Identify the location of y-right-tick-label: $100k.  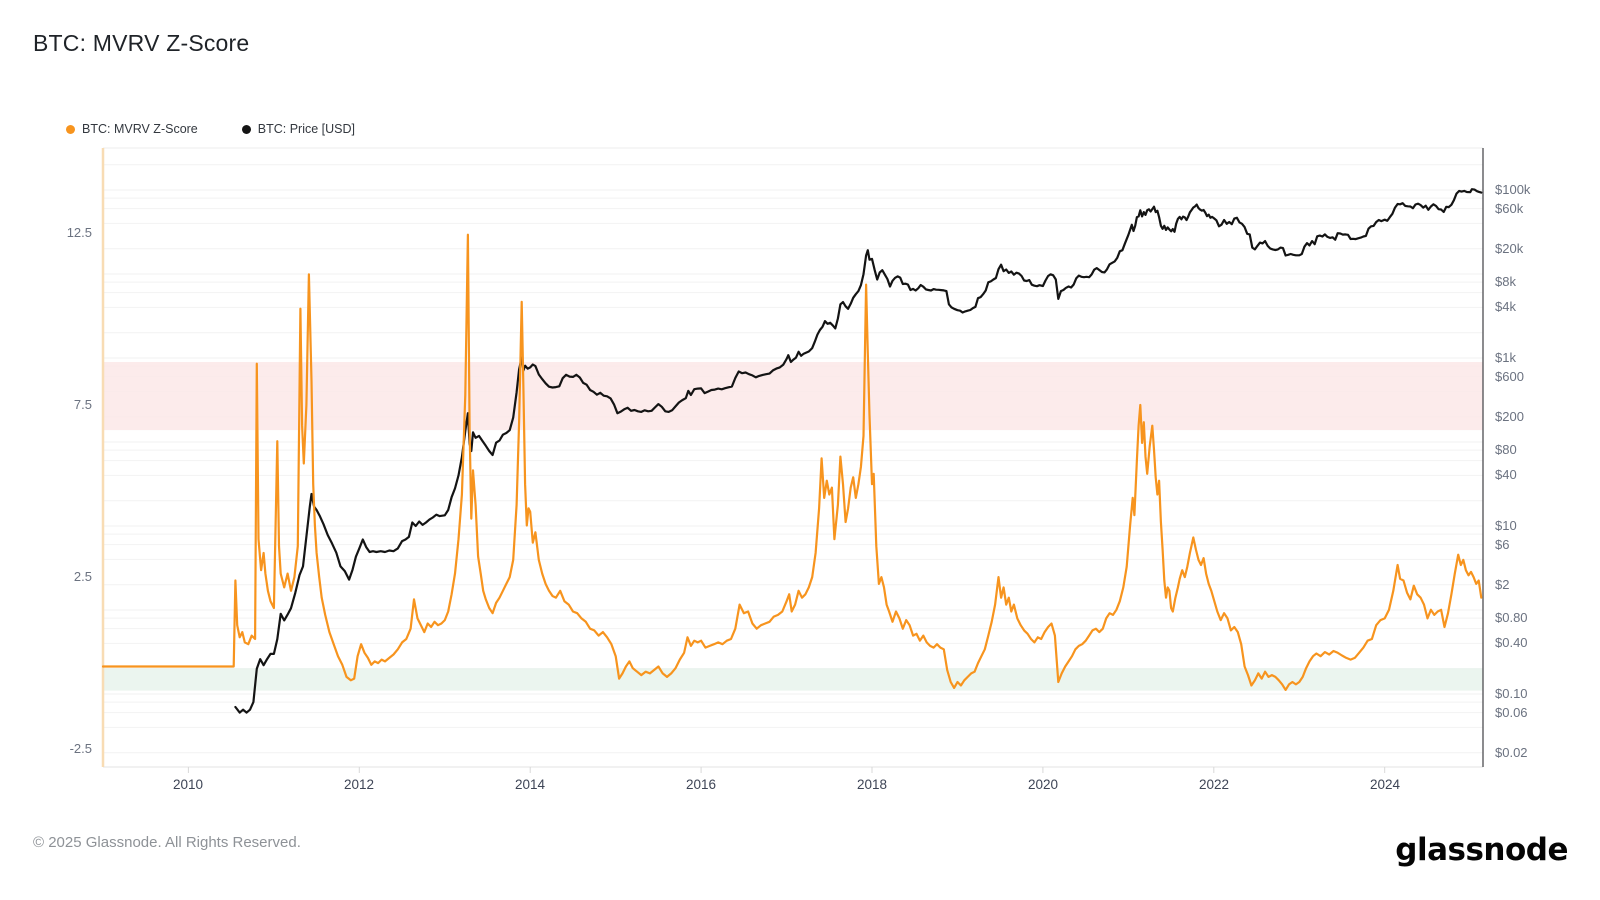
(1513, 189).